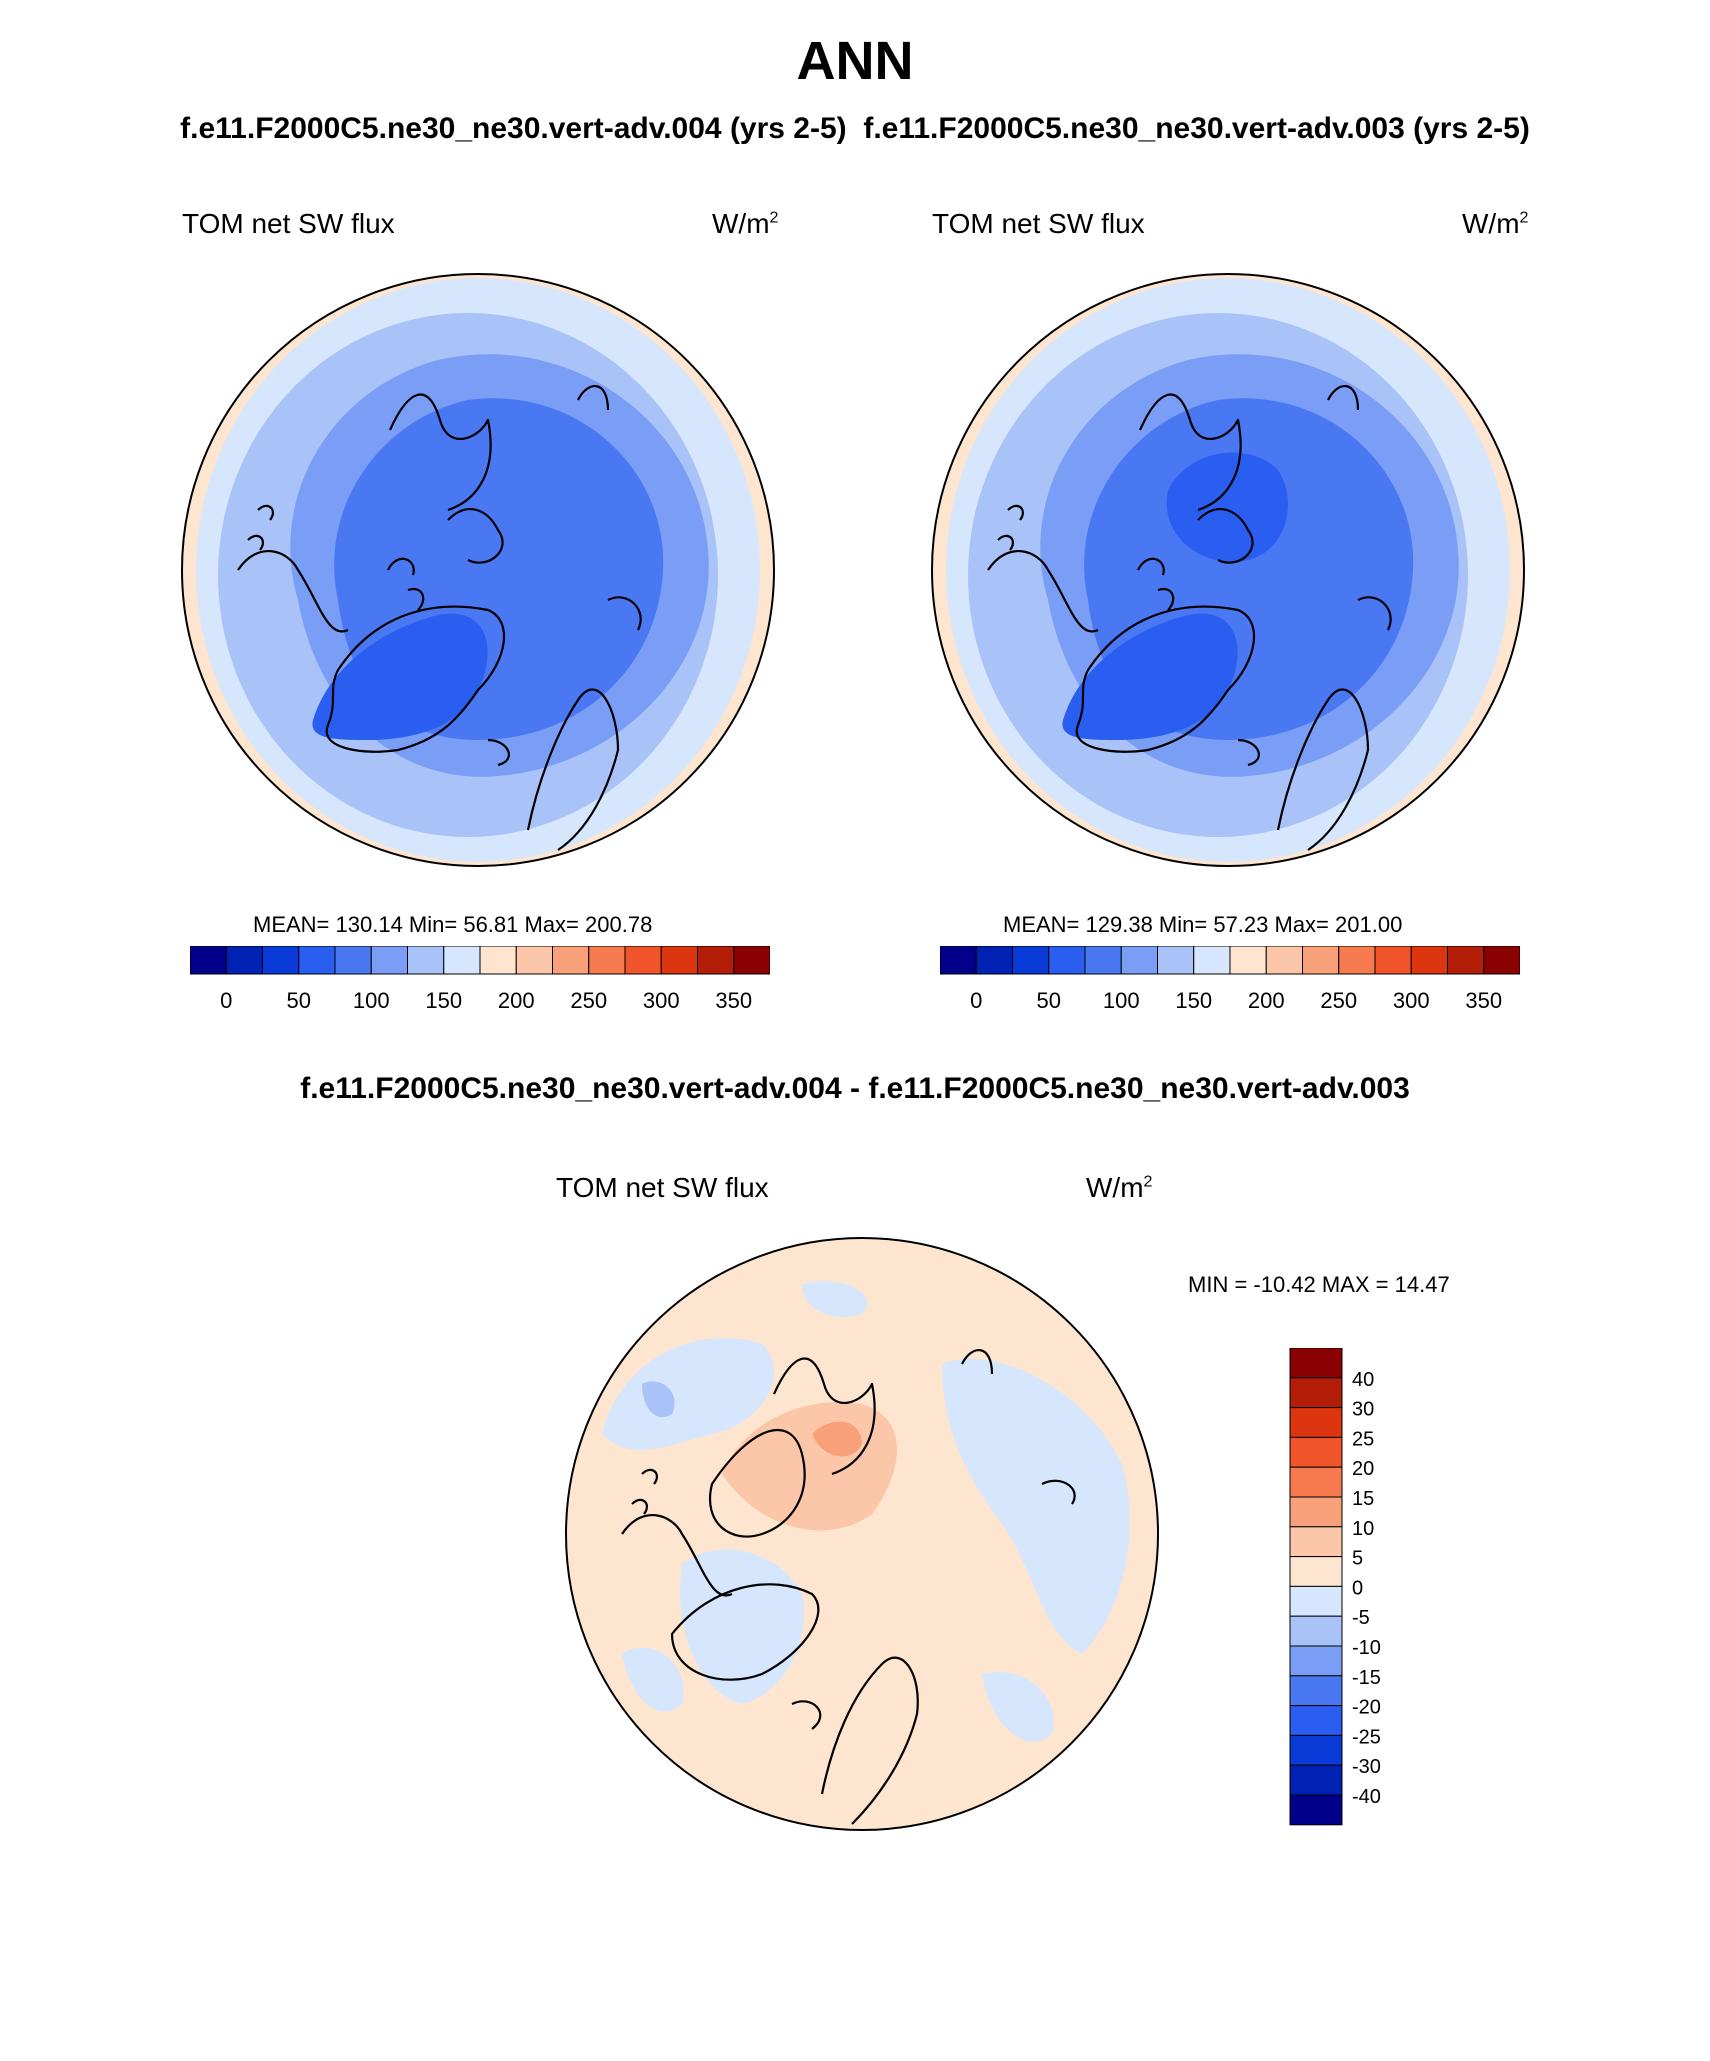 Image resolution: width=1710 pixels, height=2061 pixels. Describe the element at coordinates (1366, 1708) in the screenshot. I see `difference-colorbar-tick-label: -20` at that location.